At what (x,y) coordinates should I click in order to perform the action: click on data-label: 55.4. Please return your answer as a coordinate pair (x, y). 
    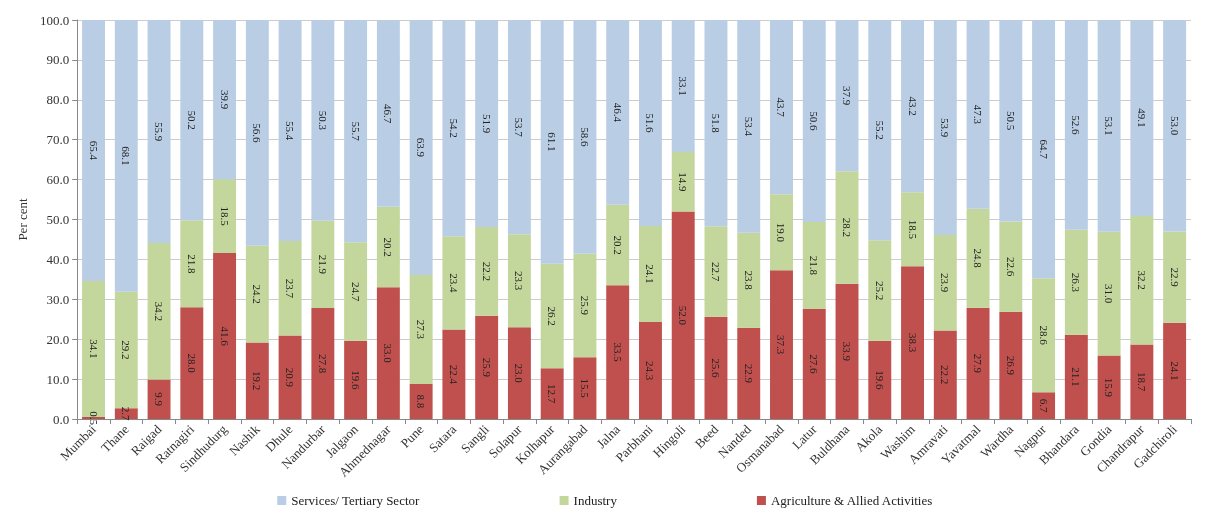
    Looking at the image, I should click on (290, 130).